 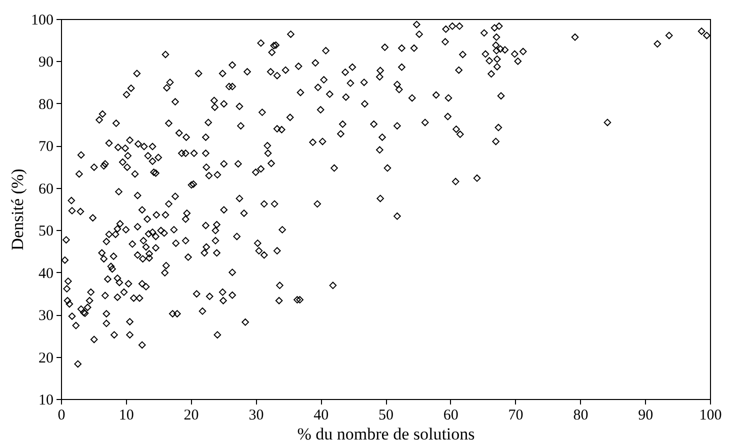 I want to click on x-tick-label: 60, so click(x=450, y=416).